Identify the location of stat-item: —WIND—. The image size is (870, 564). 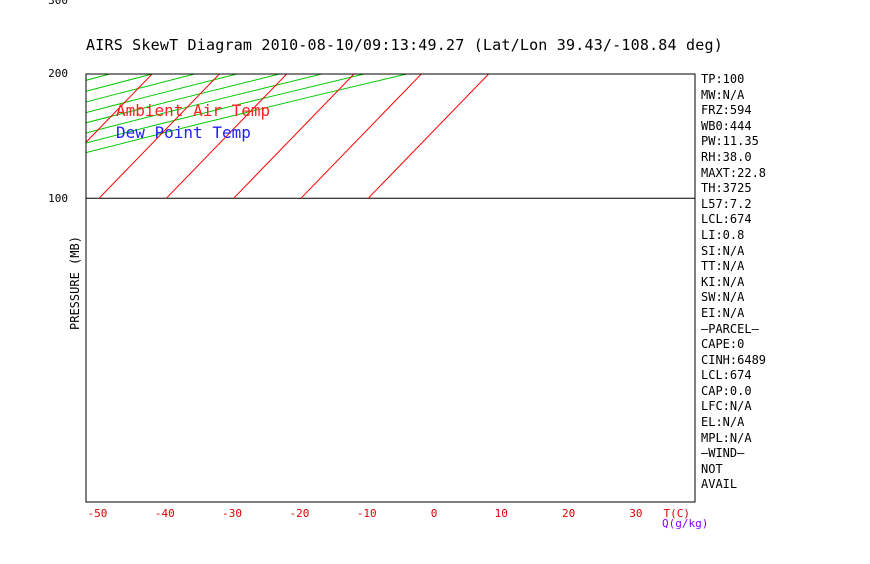
(723, 453).